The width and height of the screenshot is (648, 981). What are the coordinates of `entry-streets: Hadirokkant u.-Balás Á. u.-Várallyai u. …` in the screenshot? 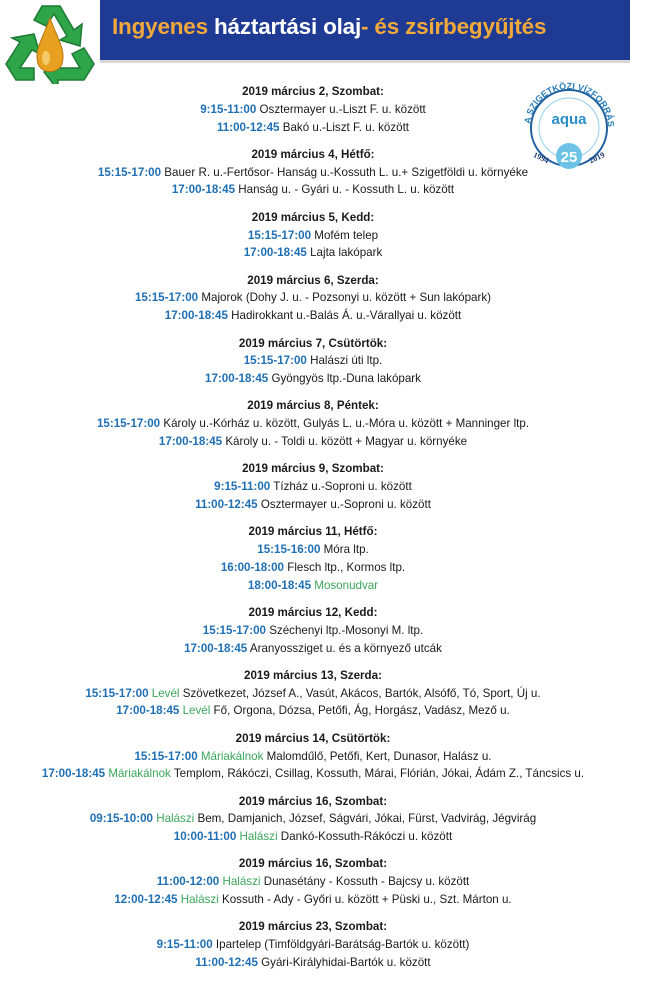 It's located at (344, 316).